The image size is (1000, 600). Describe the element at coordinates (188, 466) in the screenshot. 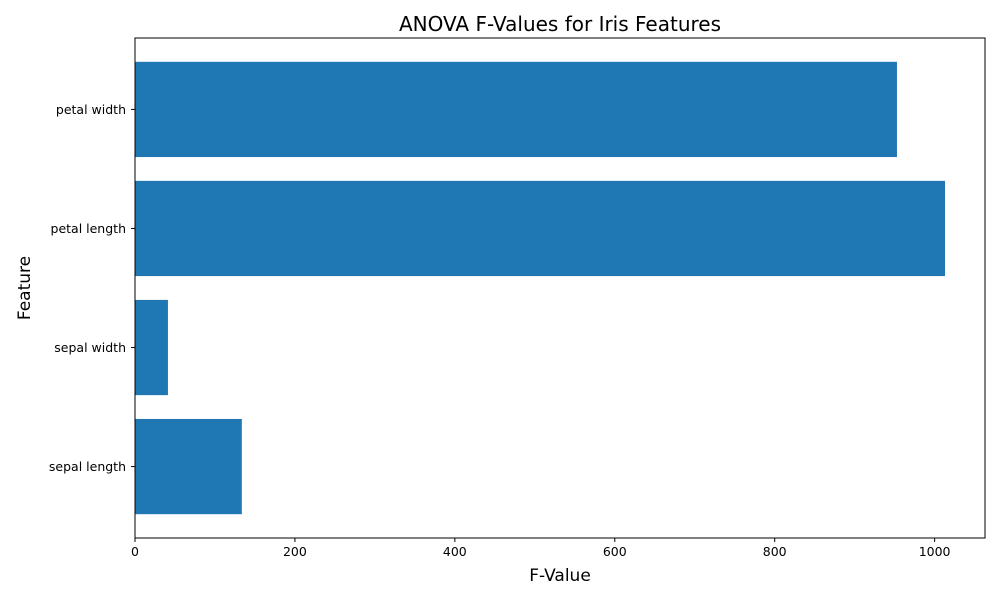

I see `bar-sepal-length` at that location.